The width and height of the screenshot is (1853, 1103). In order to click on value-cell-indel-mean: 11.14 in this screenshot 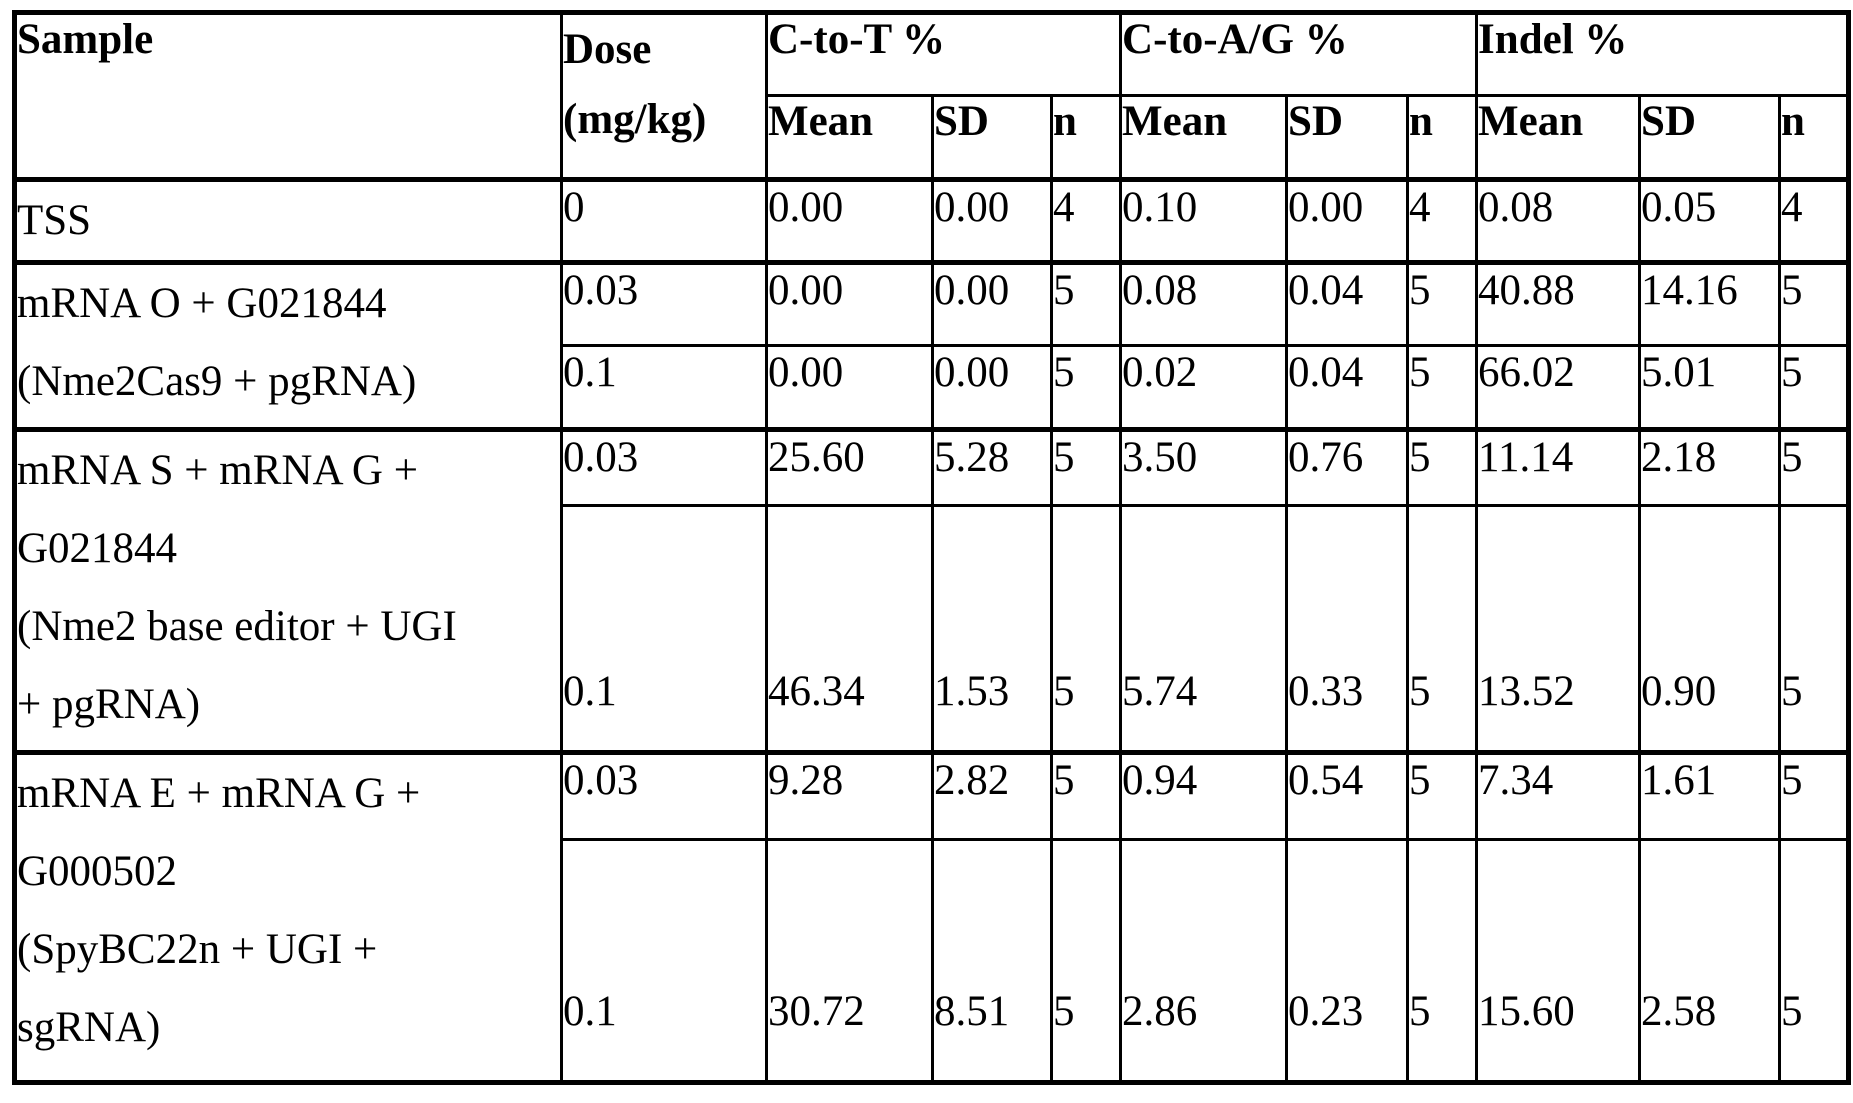, I will do `click(1558, 467)`.